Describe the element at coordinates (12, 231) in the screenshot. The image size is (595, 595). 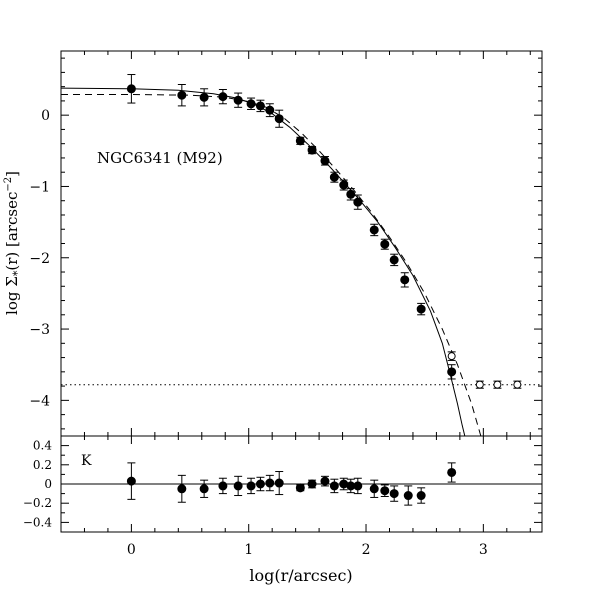
I see `y-title-middle: (r) [arcsec` at that location.